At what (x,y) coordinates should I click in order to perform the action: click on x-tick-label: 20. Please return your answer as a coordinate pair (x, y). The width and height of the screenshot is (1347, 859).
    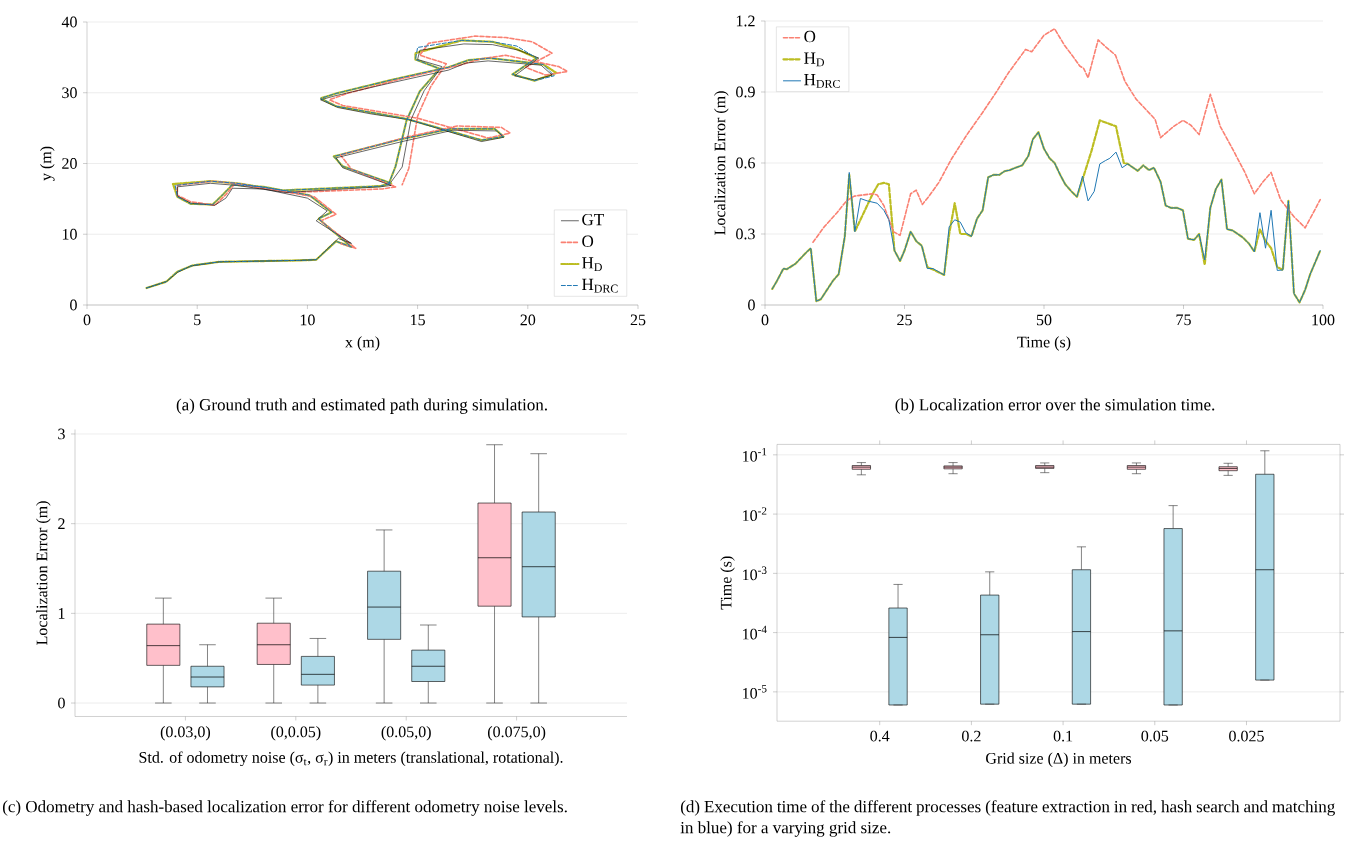
    Looking at the image, I should click on (528, 320).